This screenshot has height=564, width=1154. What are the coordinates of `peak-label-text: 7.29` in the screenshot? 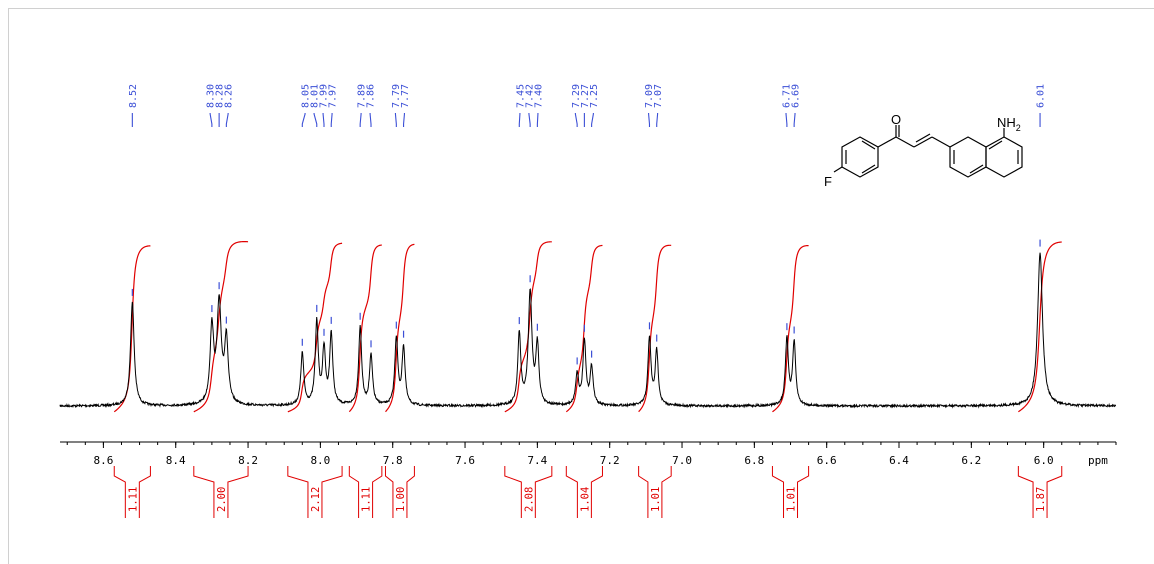 It's located at (576, 96).